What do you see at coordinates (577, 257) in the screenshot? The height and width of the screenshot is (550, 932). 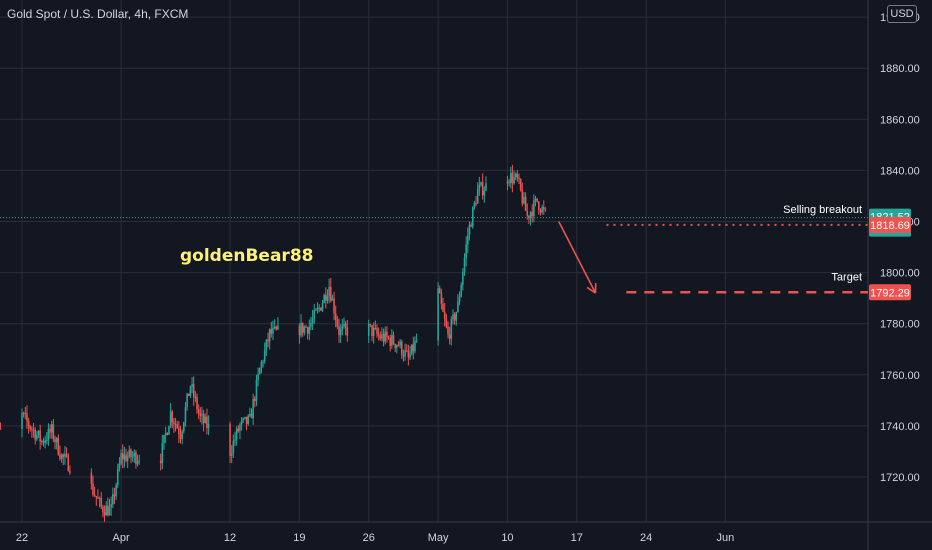 I see `down-arrow` at bounding box center [577, 257].